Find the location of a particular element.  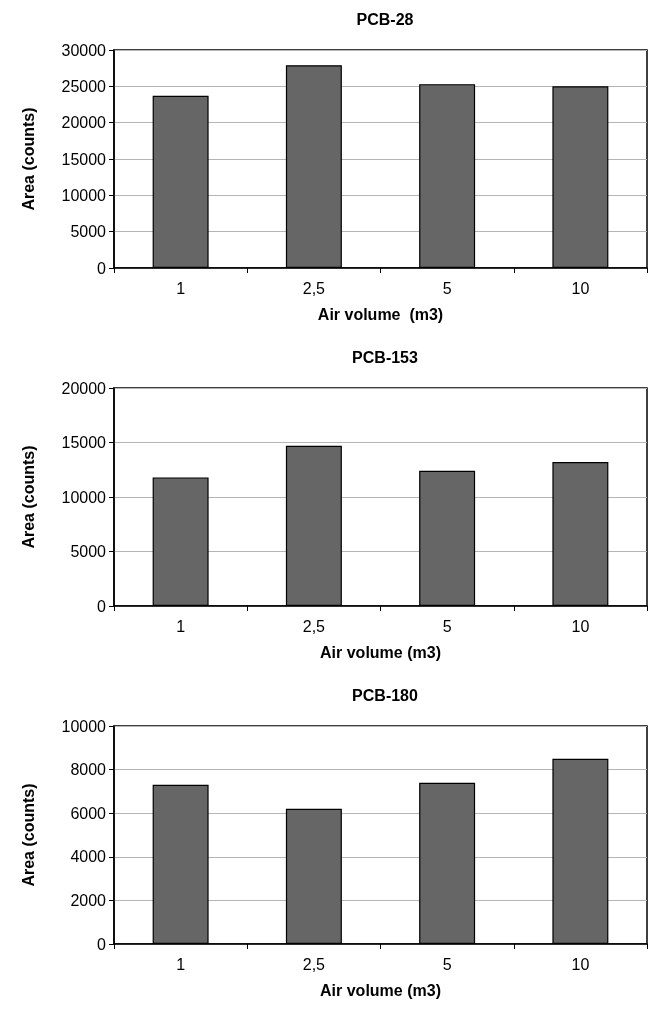

y-tick-label: 4000 is located at coordinates (88, 857).